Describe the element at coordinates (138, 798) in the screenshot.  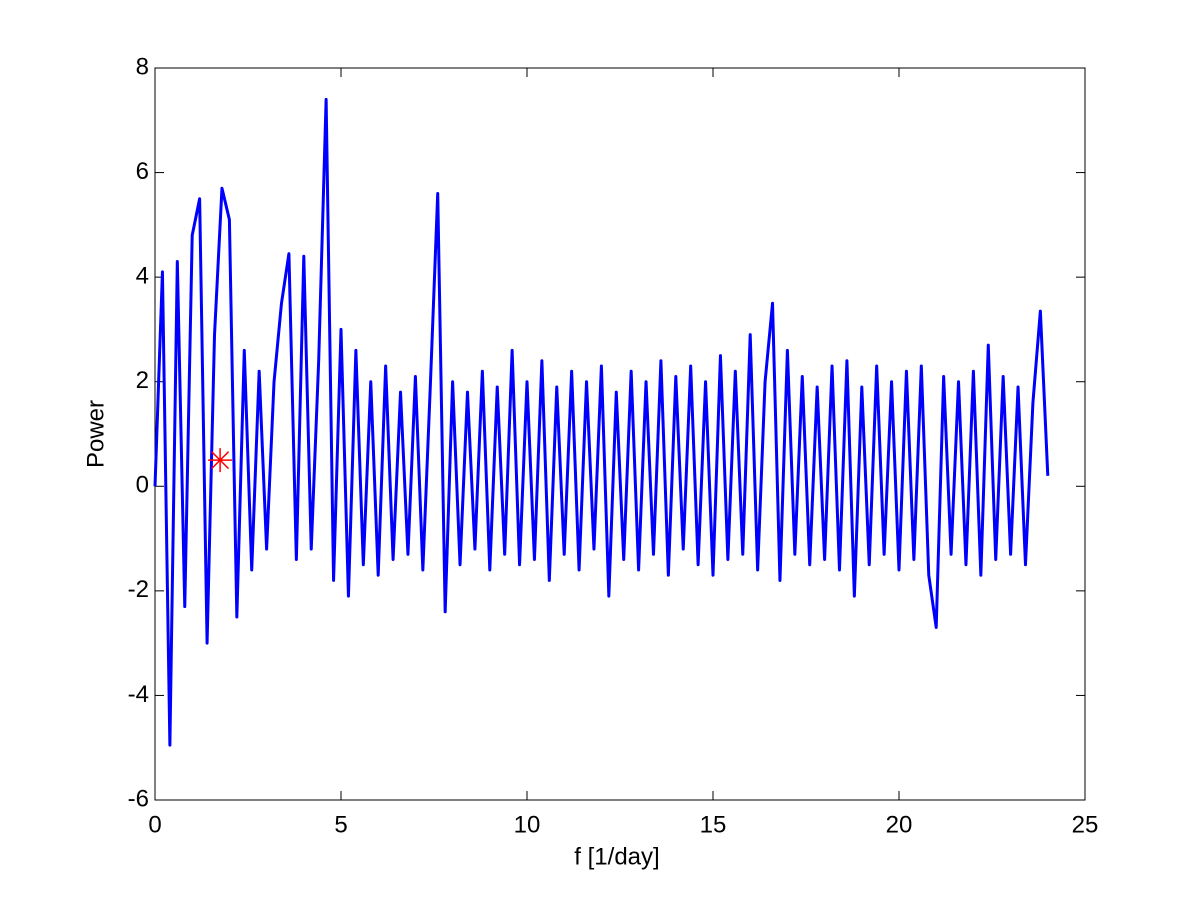
I see `y-tick-label: -6` at that location.